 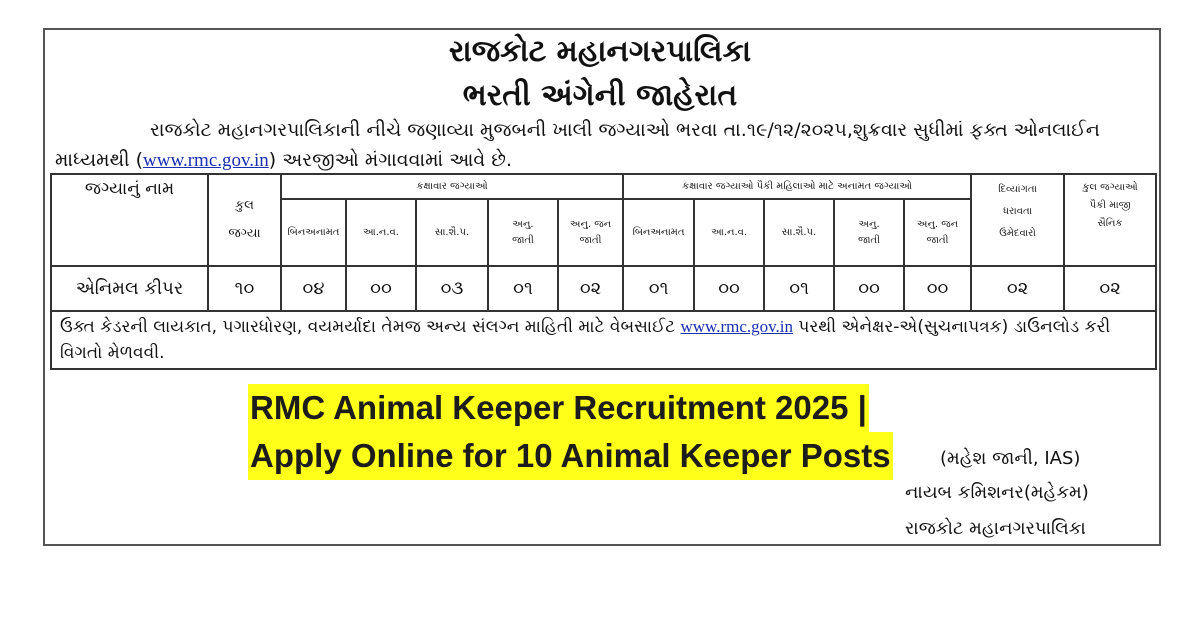 I want to click on cell: ૦૩, so click(x=452, y=288).